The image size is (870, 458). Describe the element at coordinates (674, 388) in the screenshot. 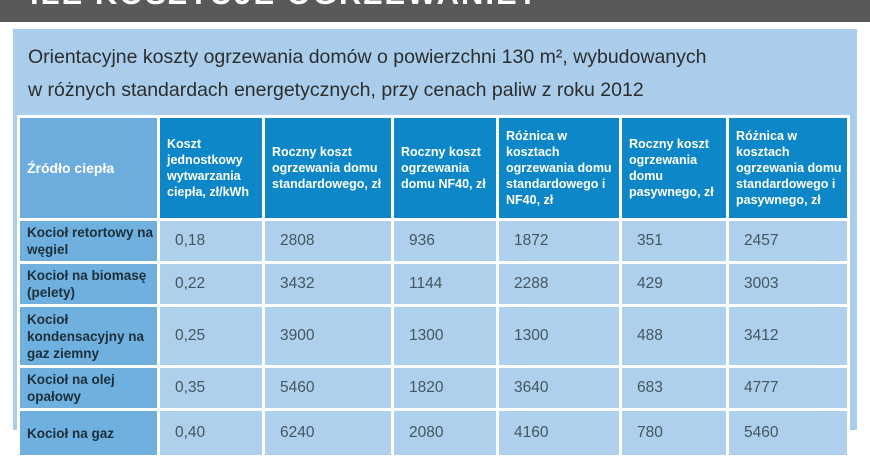

I see `cell-value: 683` at that location.